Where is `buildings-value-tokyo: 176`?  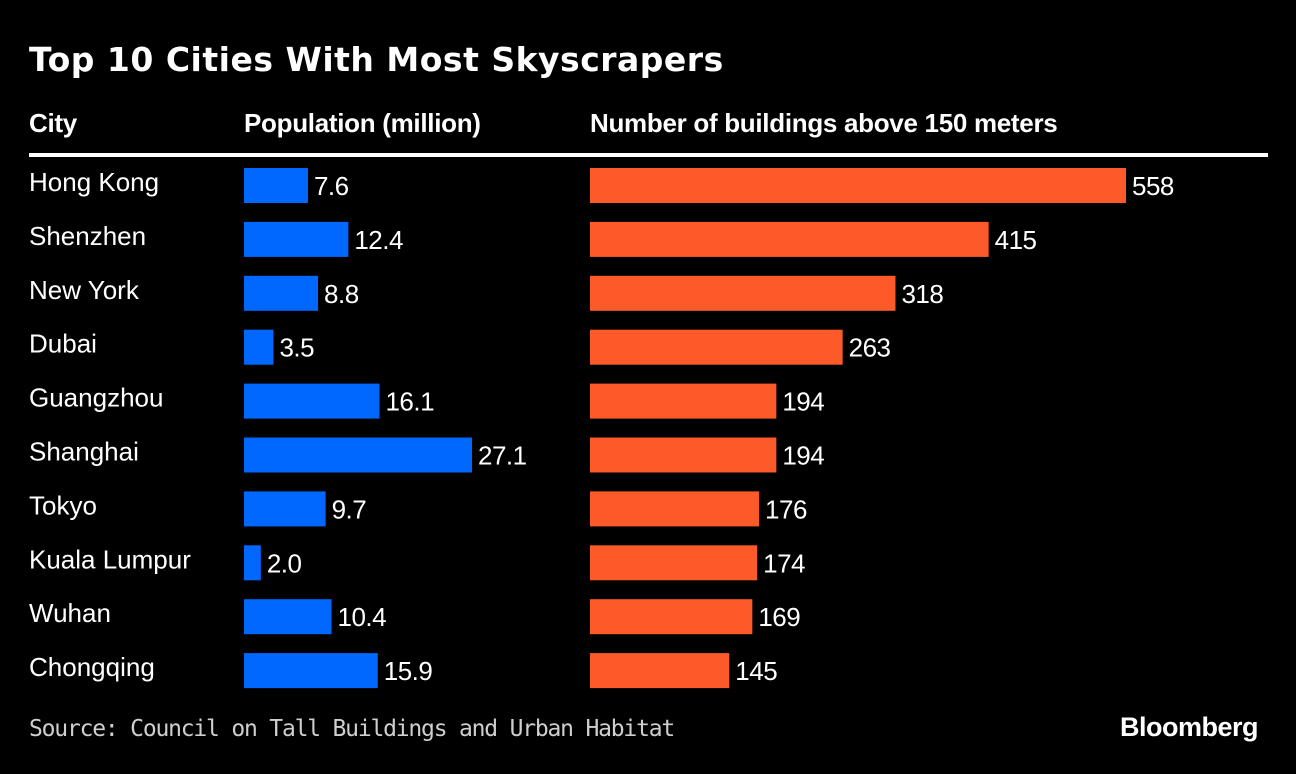 buildings-value-tokyo: 176 is located at coordinates (786, 509).